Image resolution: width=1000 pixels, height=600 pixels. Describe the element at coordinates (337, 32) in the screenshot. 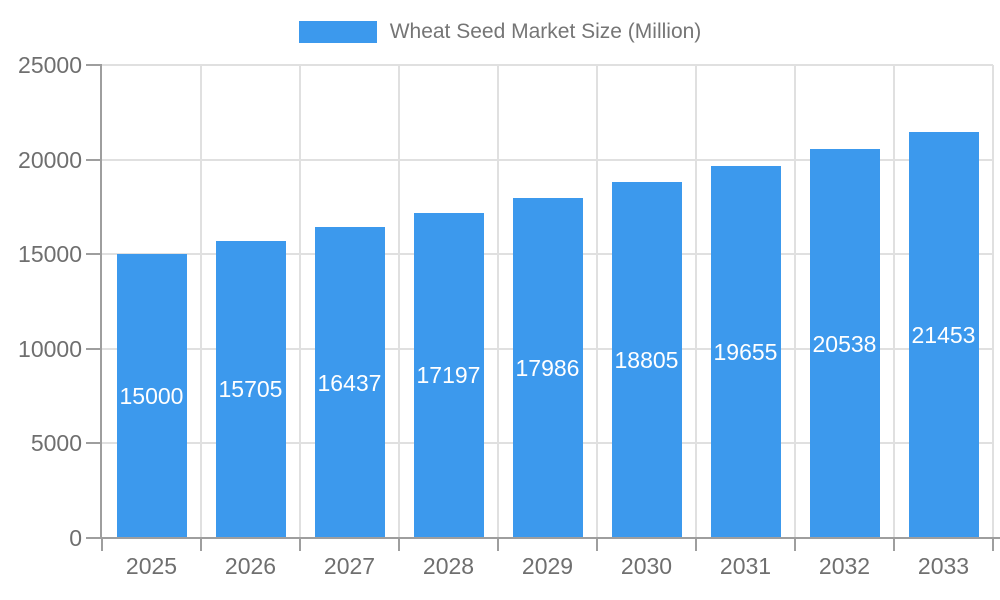

I see `legend-swatch` at that location.